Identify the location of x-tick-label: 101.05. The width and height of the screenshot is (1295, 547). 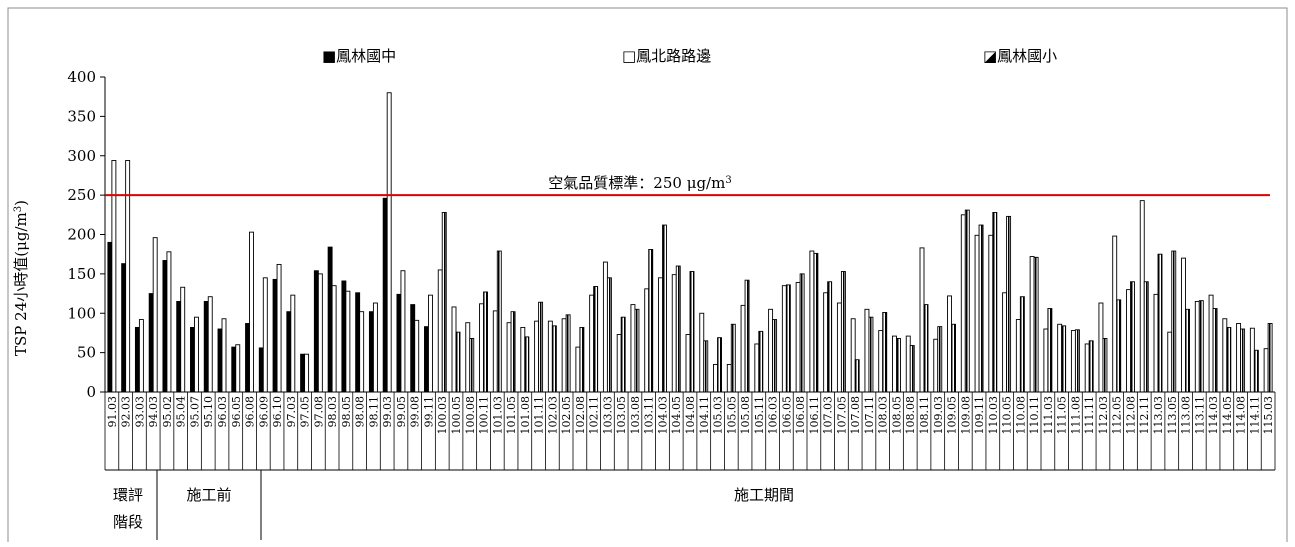
(511, 415).